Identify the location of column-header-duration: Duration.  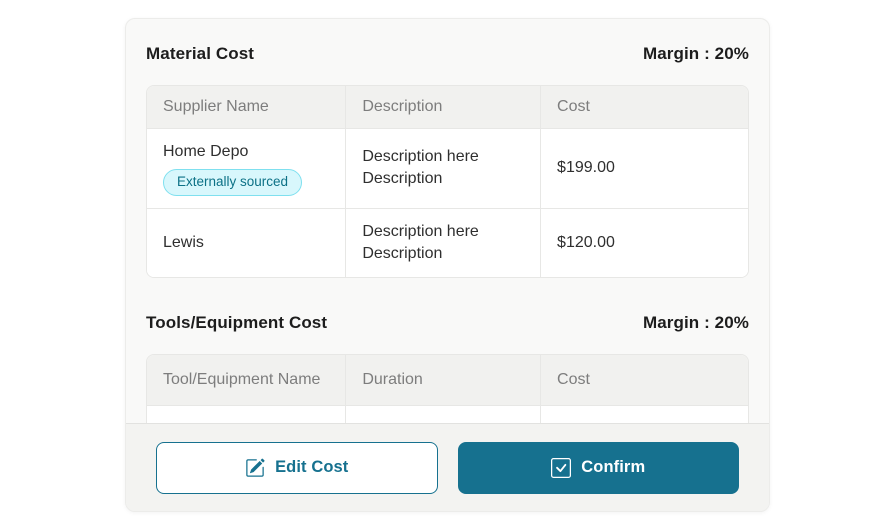
(443, 380).